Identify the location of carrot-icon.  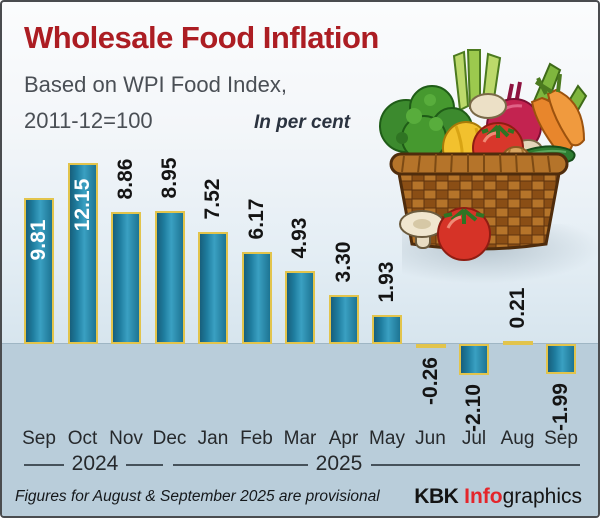
(558, 114).